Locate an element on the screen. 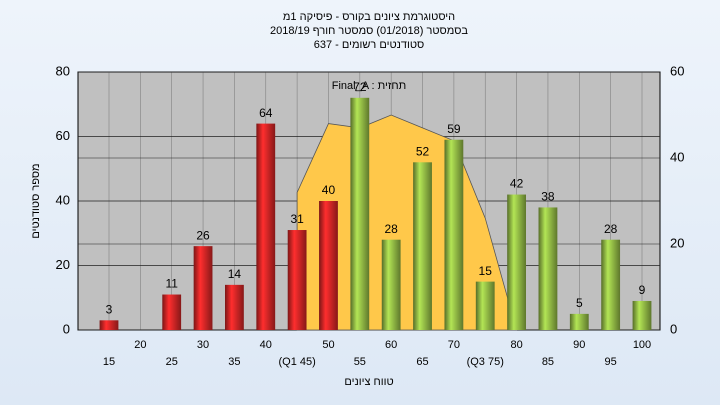  data-label: 5 is located at coordinates (579, 303).